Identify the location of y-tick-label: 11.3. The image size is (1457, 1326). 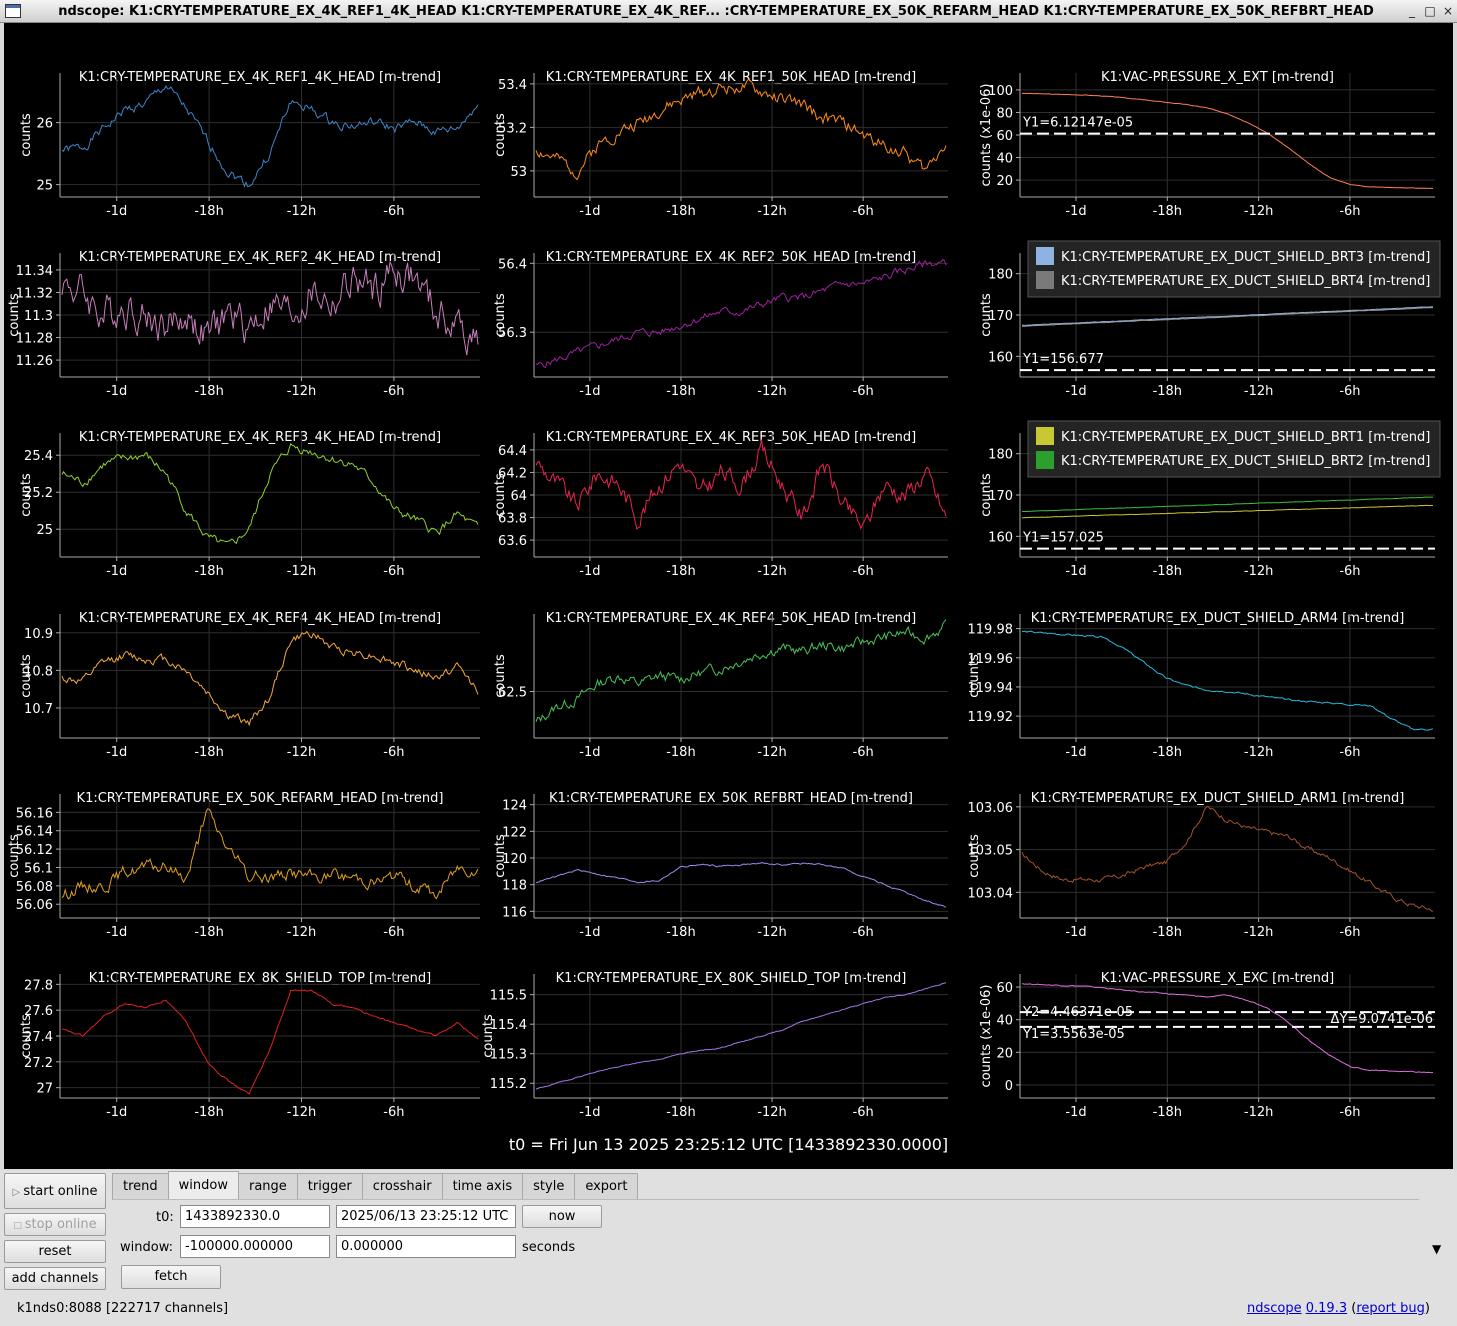
(38, 316).